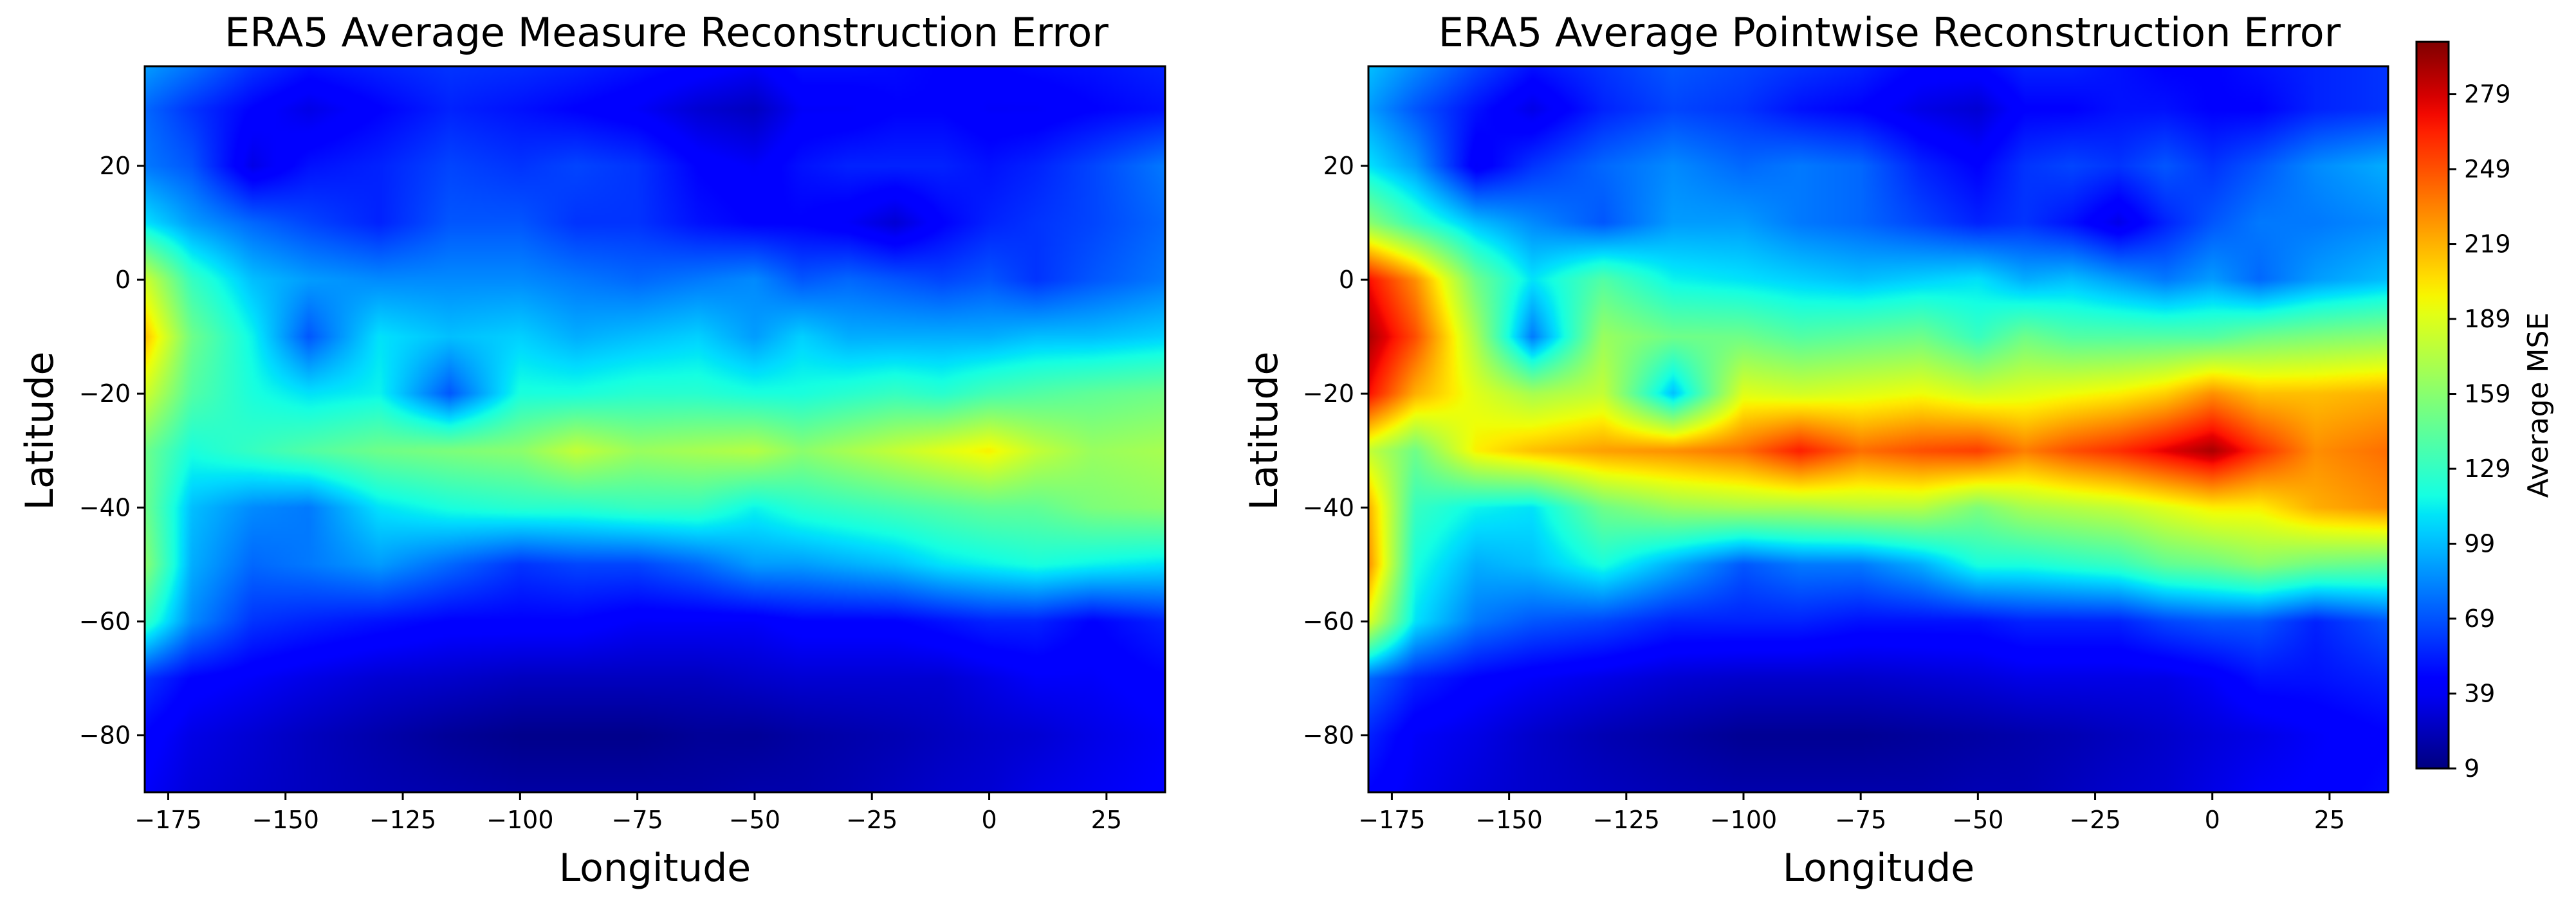 This screenshot has height=908, width=2576. What do you see at coordinates (2479, 619) in the screenshot?
I see `colorbar-tick-label: 69` at bounding box center [2479, 619].